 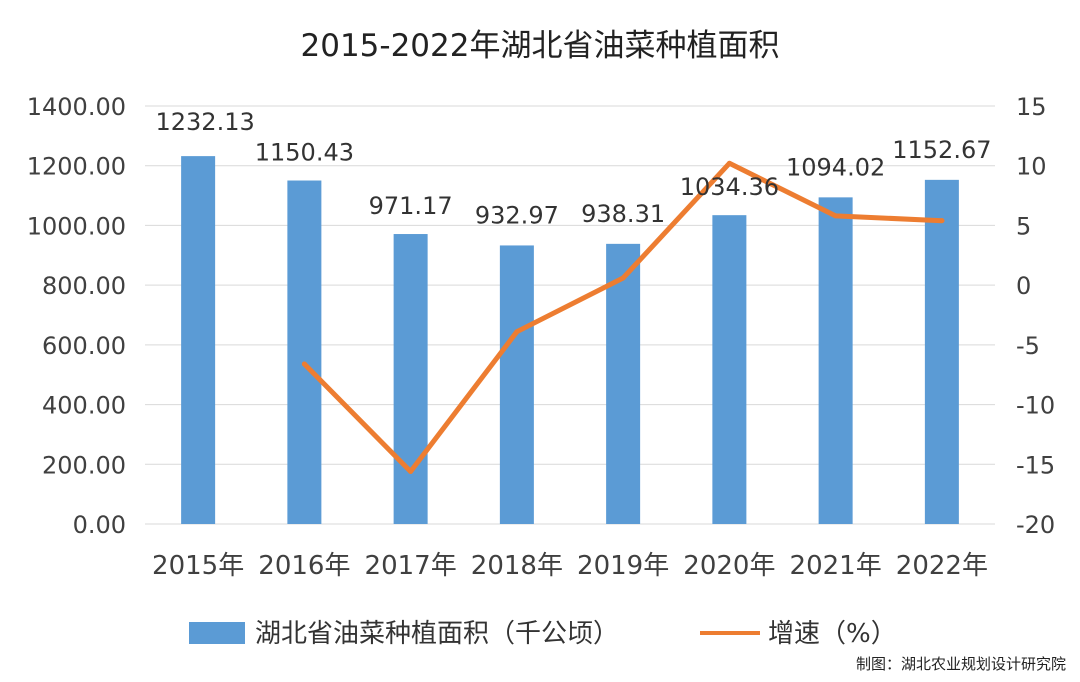 What do you see at coordinates (1023, 286) in the screenshot?
I see `right-axis-tick-label: 0` at bounding box center [1023, 286].